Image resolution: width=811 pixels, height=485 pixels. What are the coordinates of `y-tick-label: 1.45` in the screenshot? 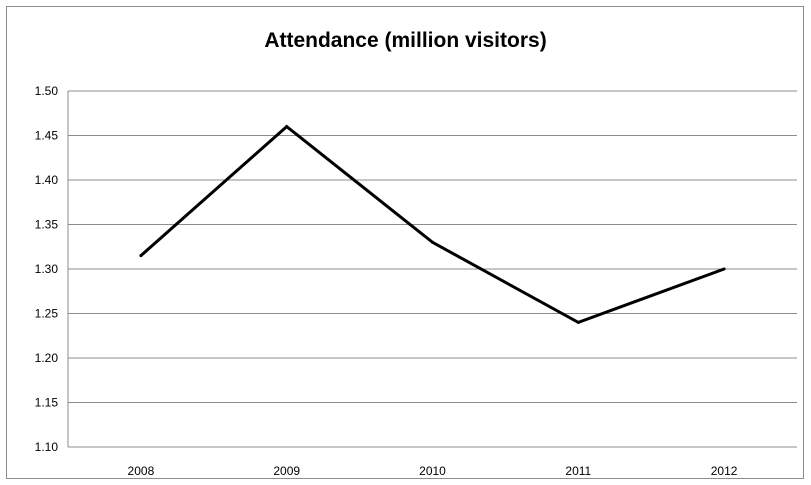 It's located at (47, 136).